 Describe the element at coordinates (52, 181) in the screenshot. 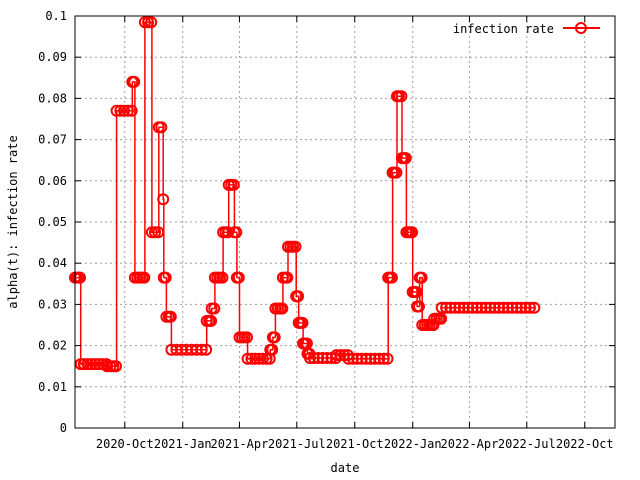

I see `y-tick-label: 0.06` at that location.